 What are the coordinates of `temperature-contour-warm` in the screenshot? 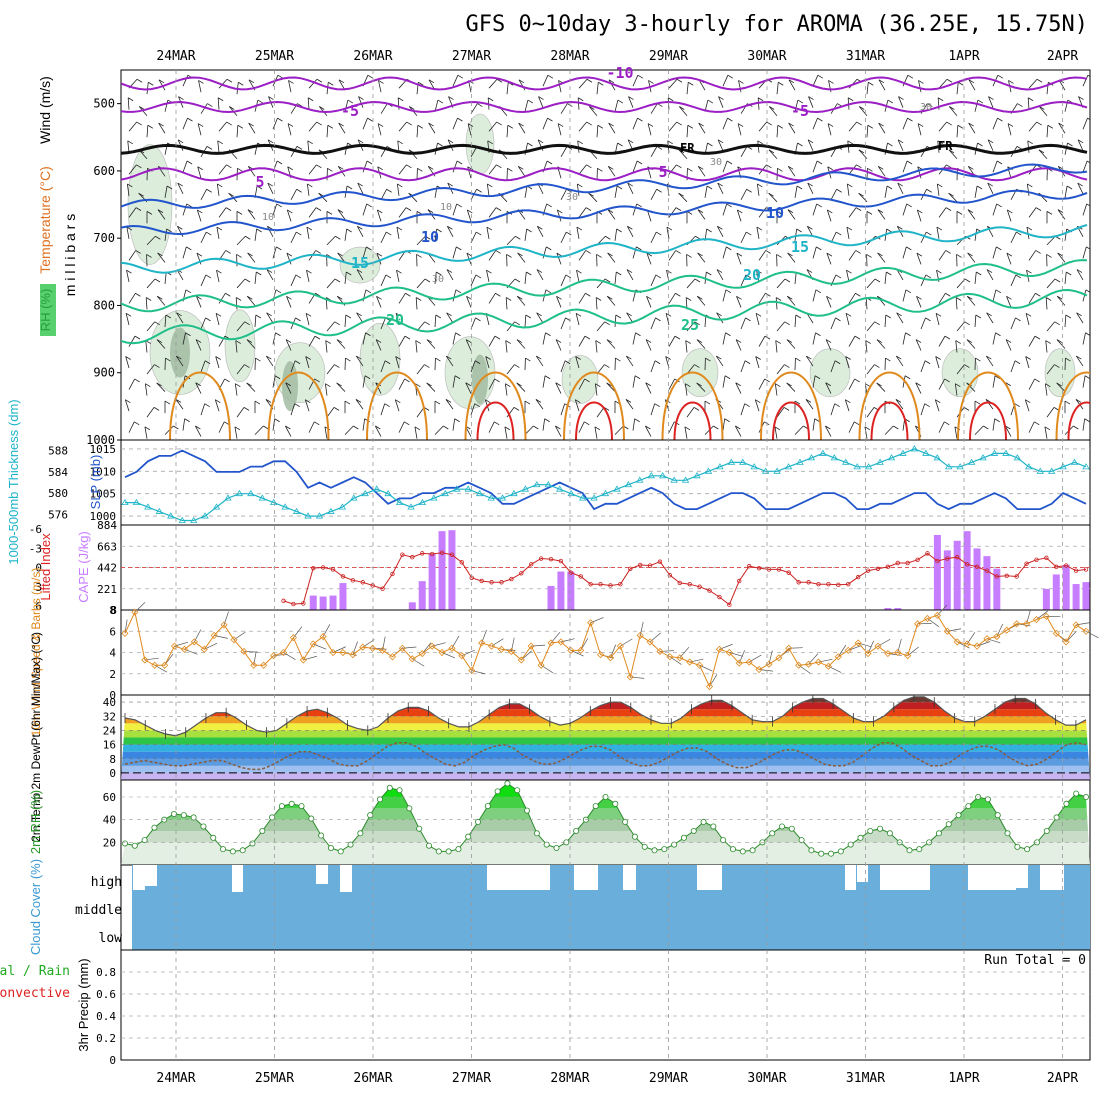 It's located at (1072, 405).